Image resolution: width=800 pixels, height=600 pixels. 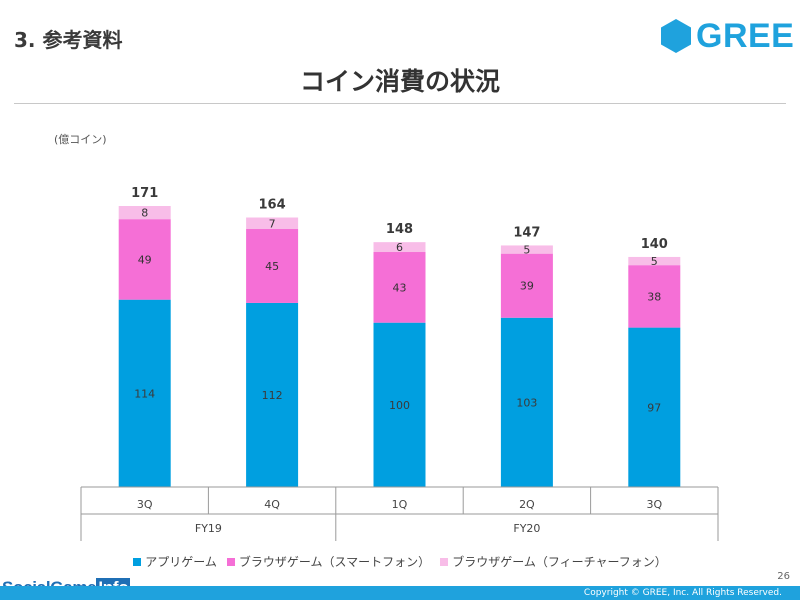 I want to click on chart-legend: アプリゲーム ブラウザゲーム（スマートフォン） ブラウザゲーム（フィーチャーフォン）, so click(x=400, y=561).